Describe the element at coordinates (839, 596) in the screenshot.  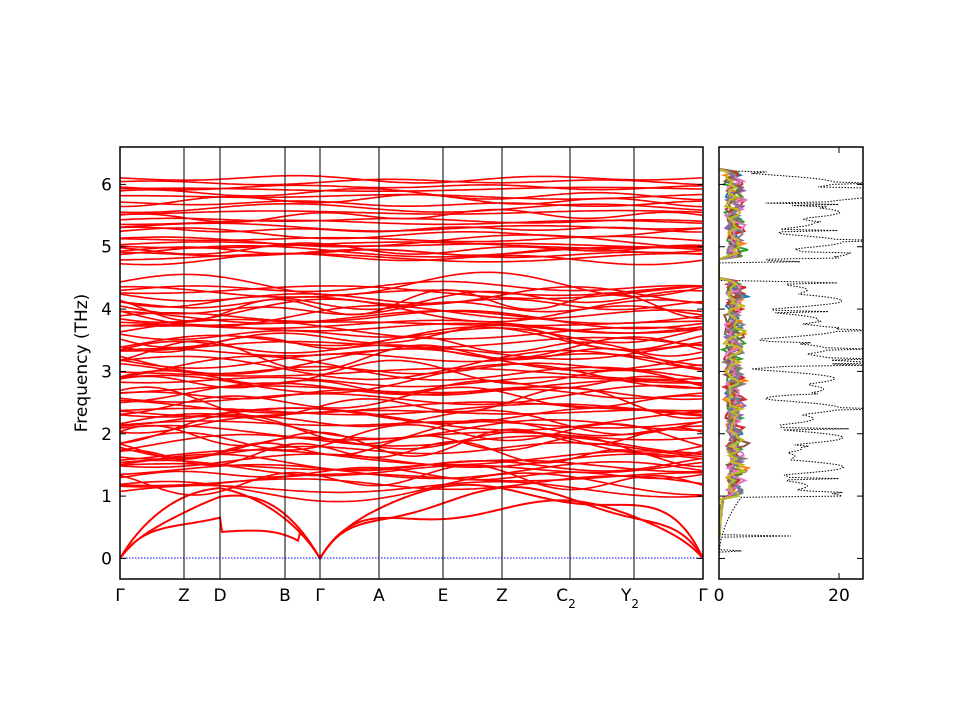
I see `dos-x-tick-label: 20` at that location.